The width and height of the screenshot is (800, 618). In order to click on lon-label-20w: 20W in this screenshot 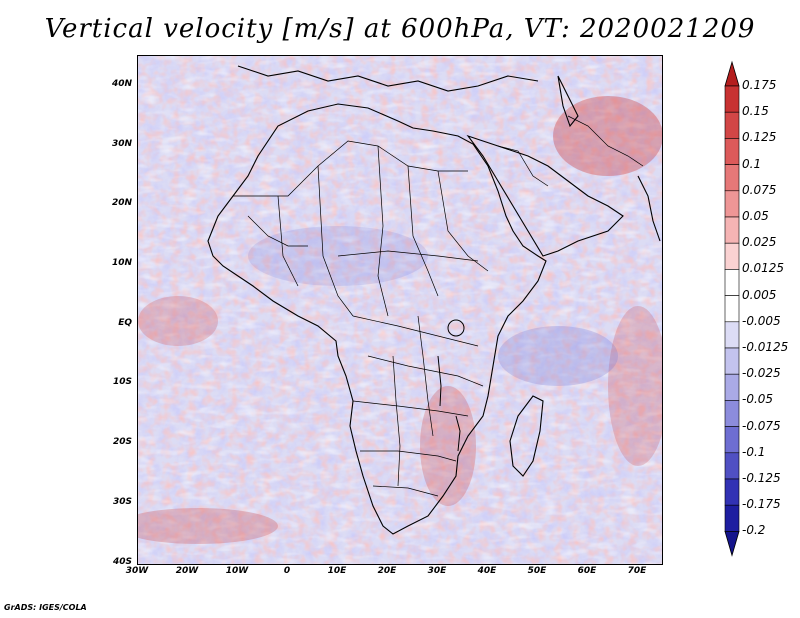, I will do `click(187, 571)`.